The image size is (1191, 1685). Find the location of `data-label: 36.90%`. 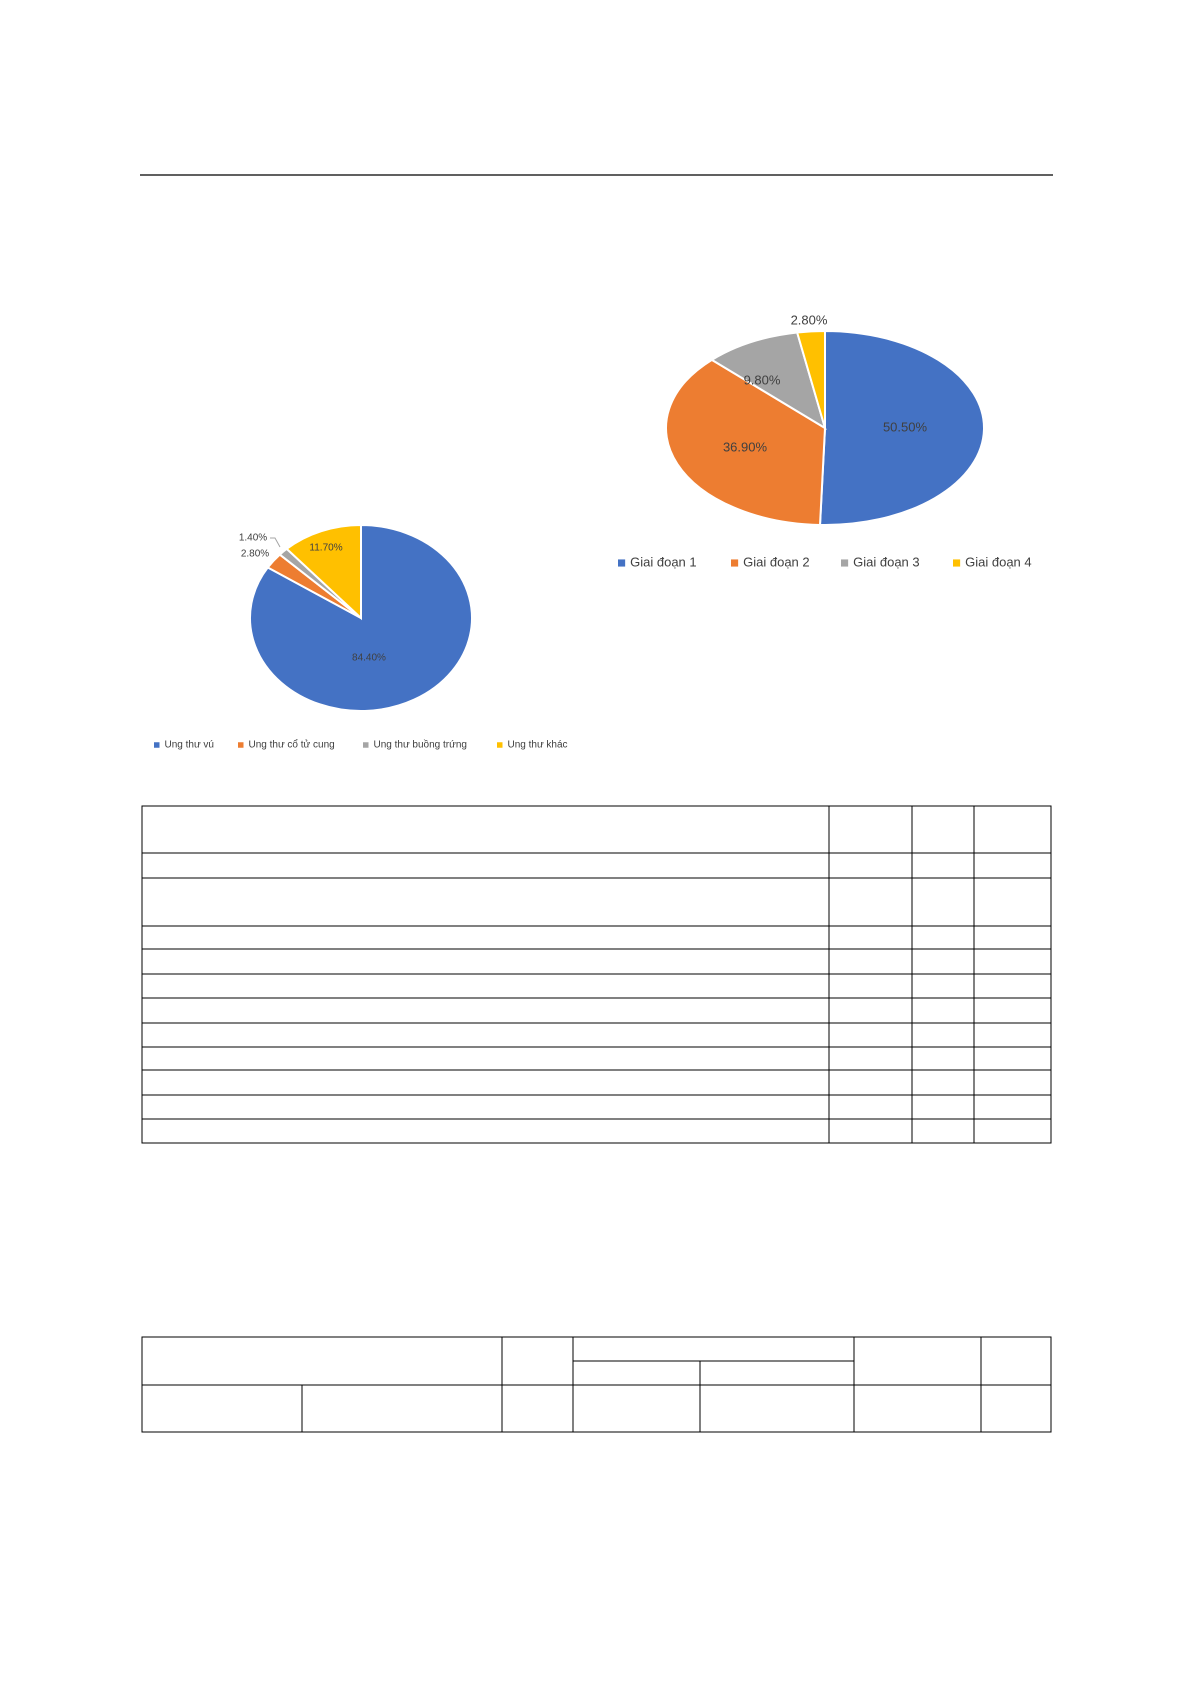

data-label: 36.90% is located at coordinates (745, 446).